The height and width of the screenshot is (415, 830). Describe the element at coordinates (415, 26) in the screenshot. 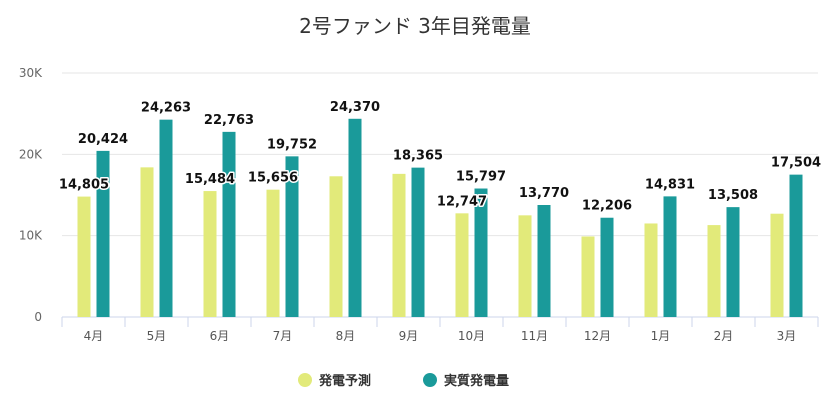

I see `chart-title: 2号ファンド 3年目発電量` at that location.